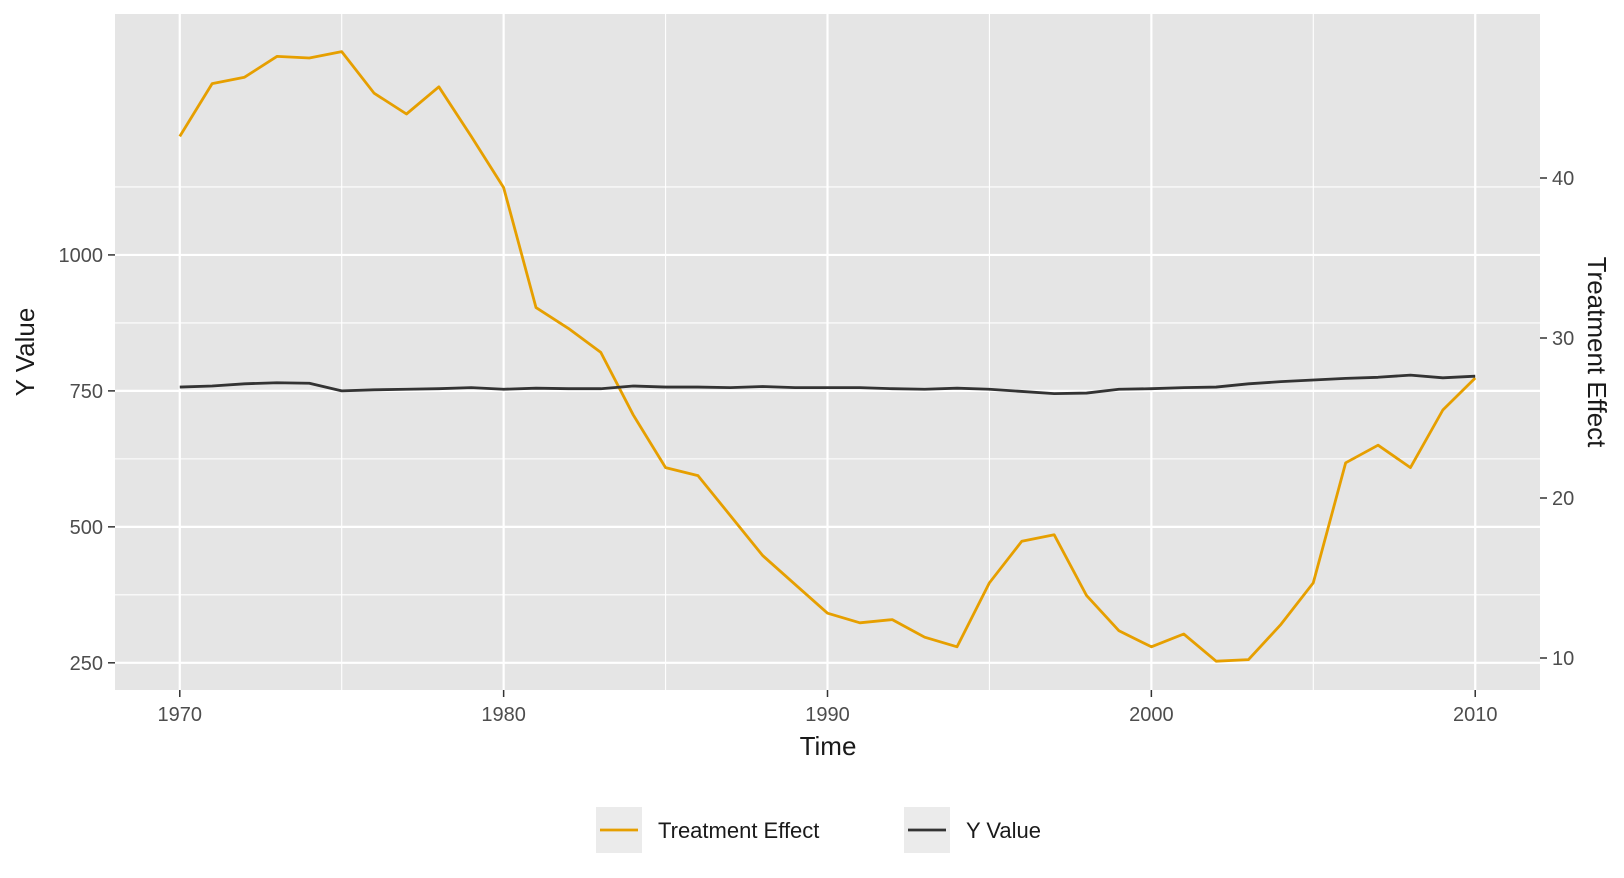  What do you see at coordinates (86, 664) in the screenshot?
I see `y-tick-label: 250` at bounding box center [86, 664].